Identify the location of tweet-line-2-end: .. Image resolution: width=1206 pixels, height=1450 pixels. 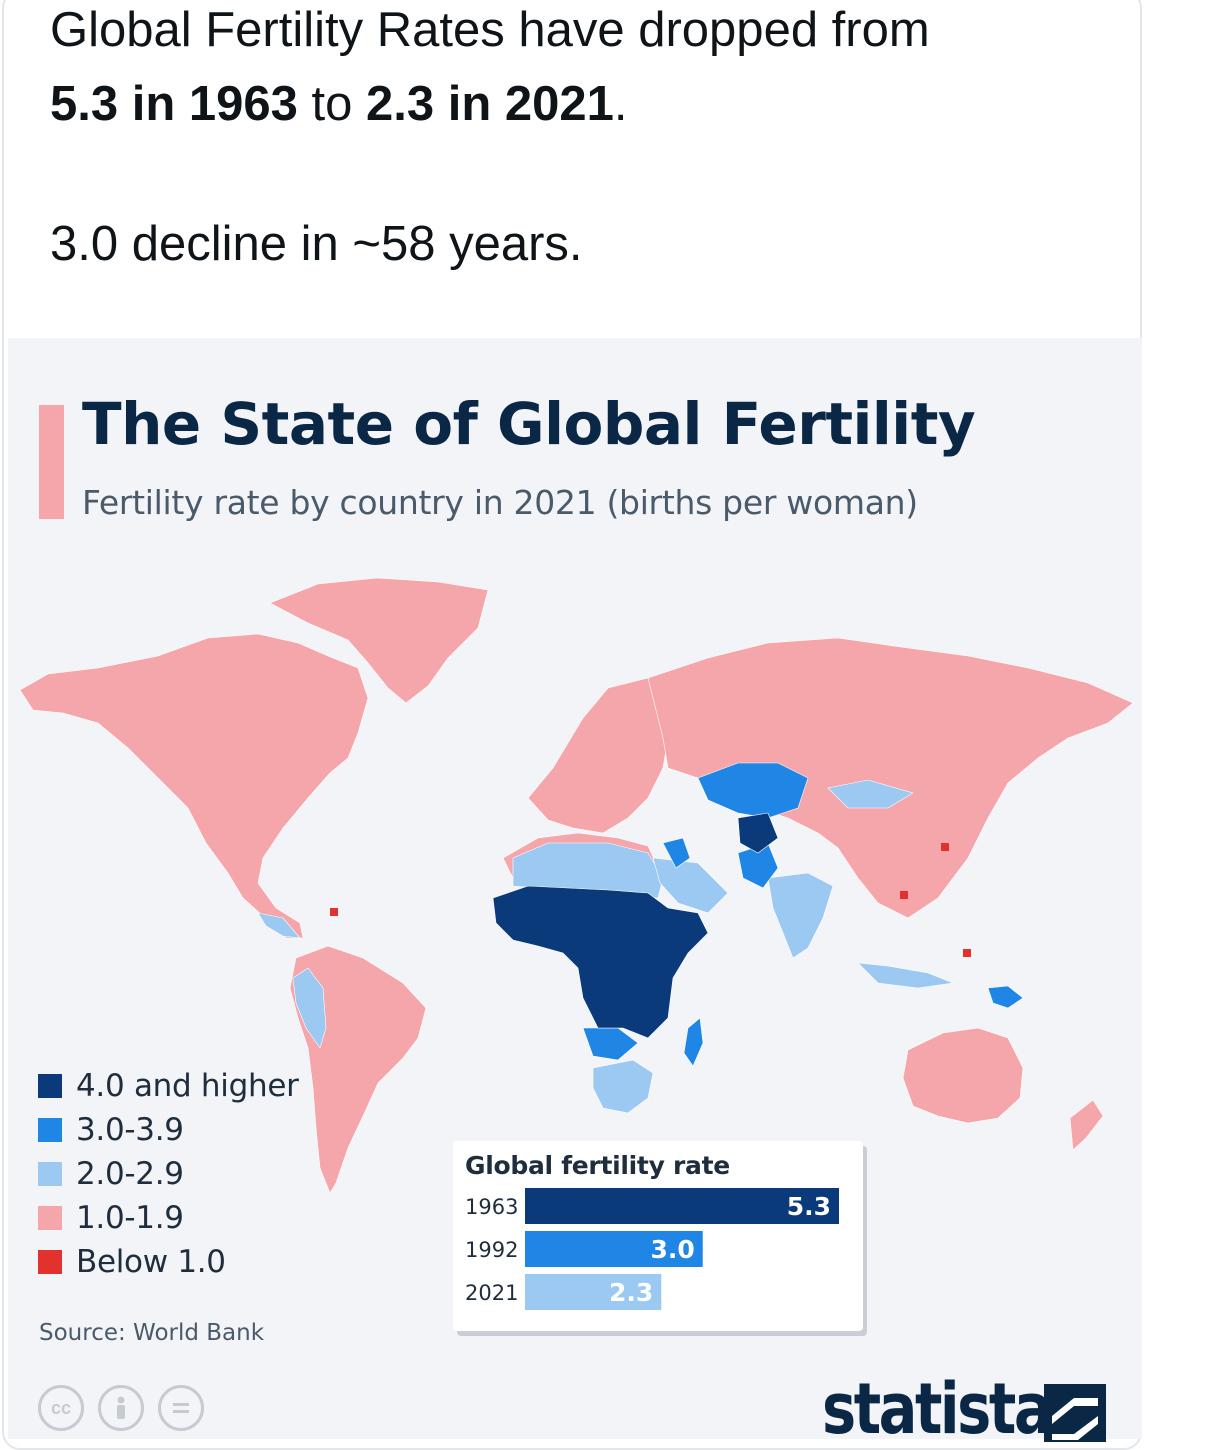
(620, 104).